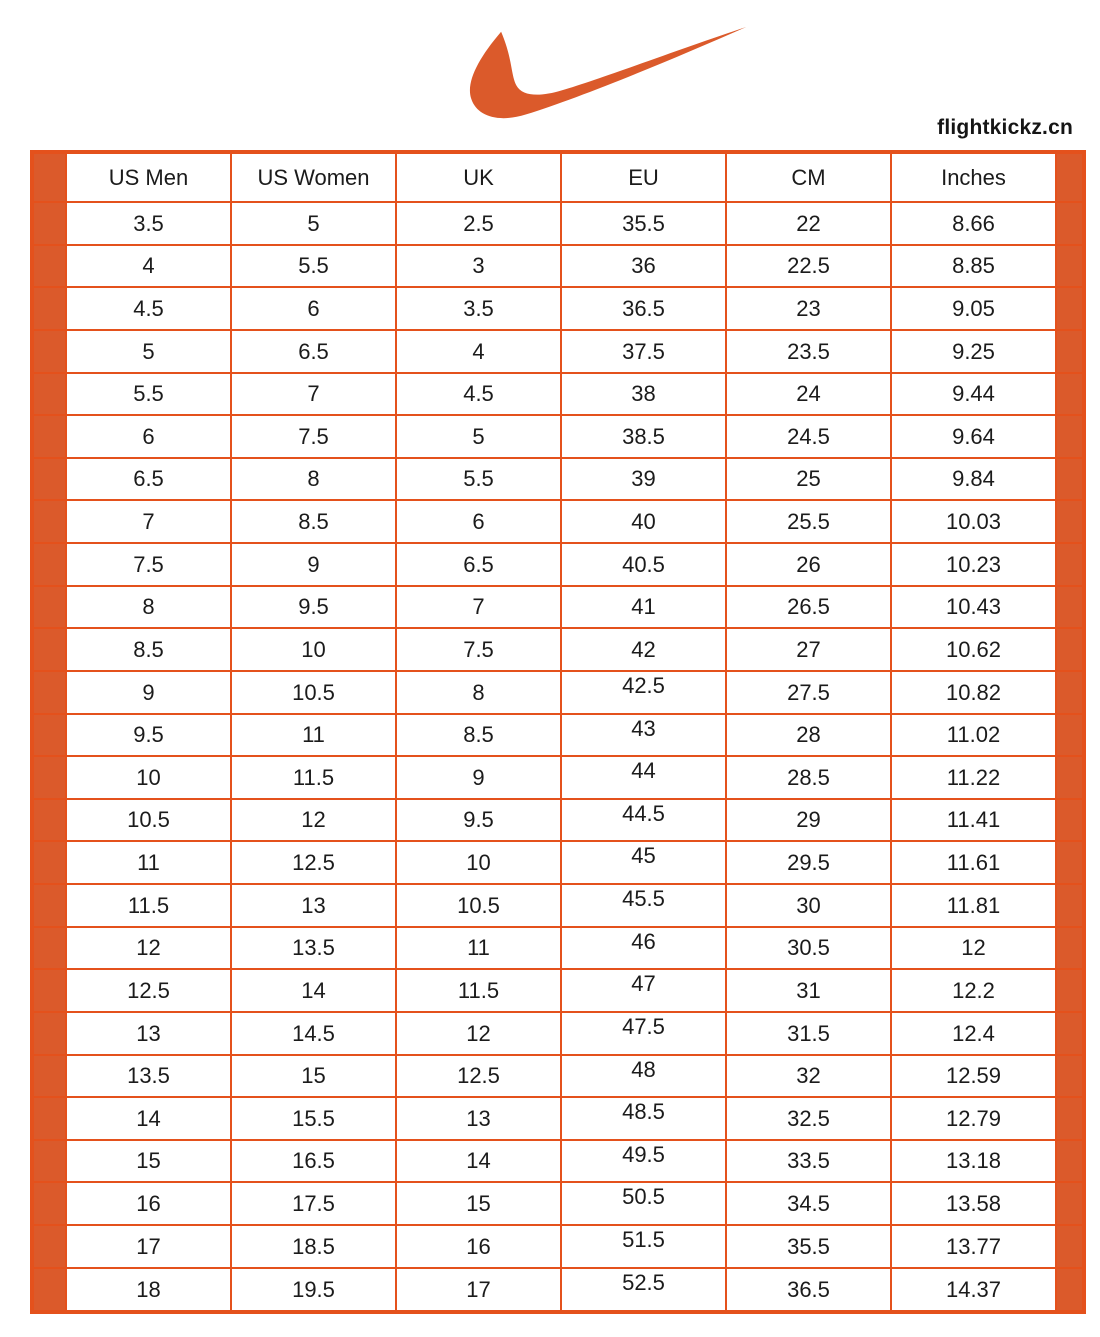  Describe the element at coordinates (313, 1290) in the screenshot. I see `table-cell: 19.5` at that location.